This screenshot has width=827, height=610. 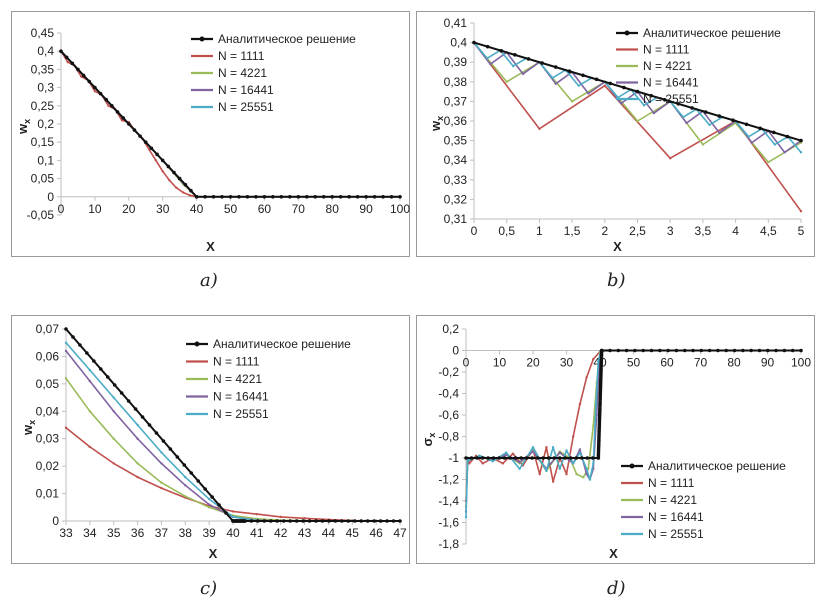 What do you see at coordinates (448, 480) in the screenshot?
I see `y-tick-label: -1,2` at bounding box center [448, 480].